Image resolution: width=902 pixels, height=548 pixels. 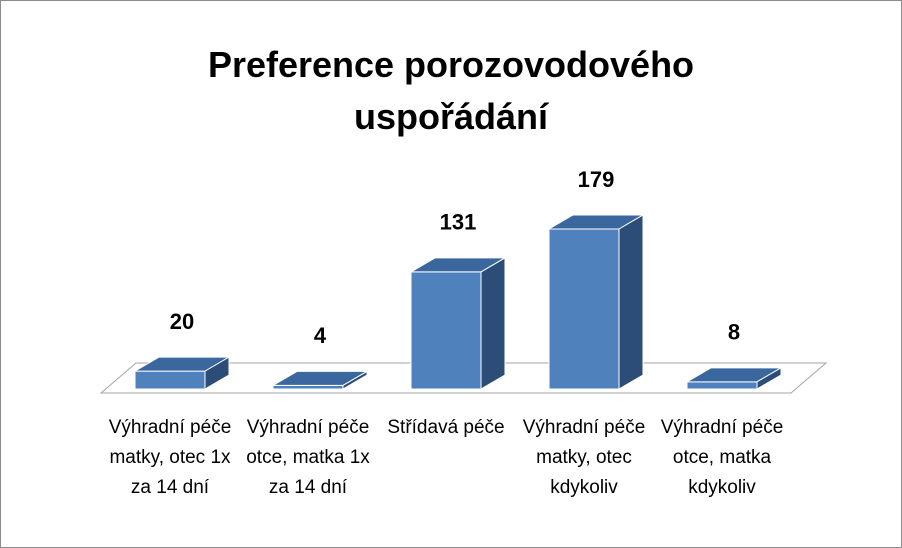 I want to click on x-tick-label: Střídavá péče, so click(x=446, y=427).